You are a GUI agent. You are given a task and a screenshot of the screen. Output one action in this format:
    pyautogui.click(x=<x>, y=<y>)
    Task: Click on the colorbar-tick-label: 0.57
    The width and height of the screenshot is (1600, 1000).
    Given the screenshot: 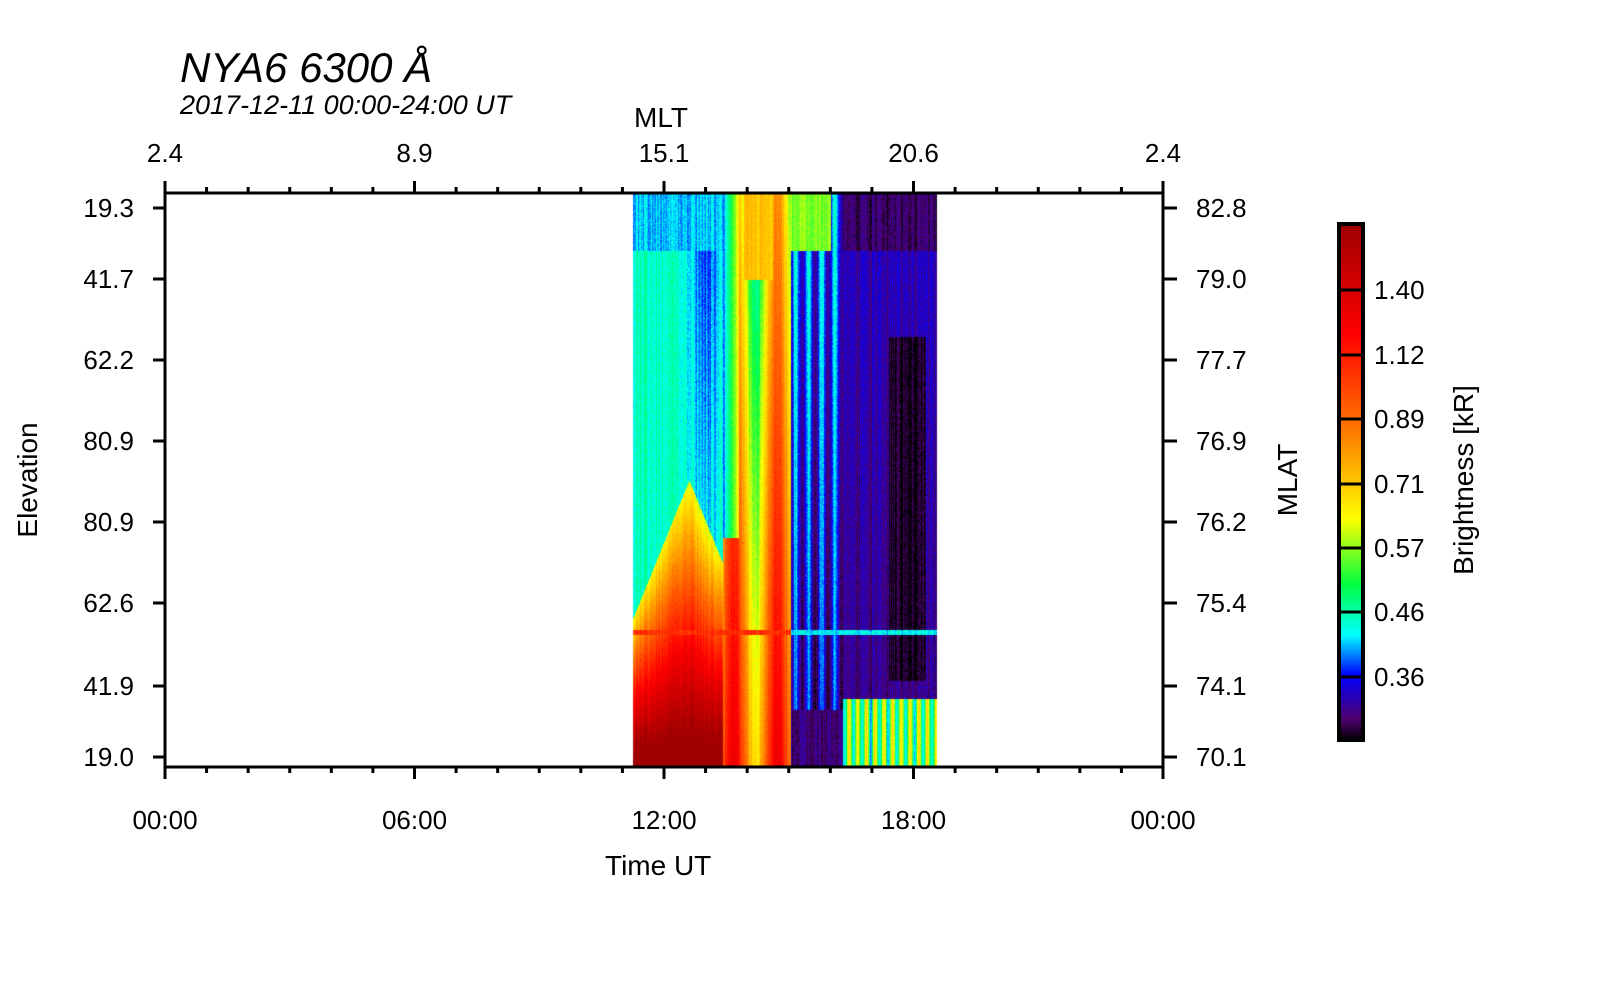 What is the action you would take?
    pyautogui.click(x=1399, y=548)
    